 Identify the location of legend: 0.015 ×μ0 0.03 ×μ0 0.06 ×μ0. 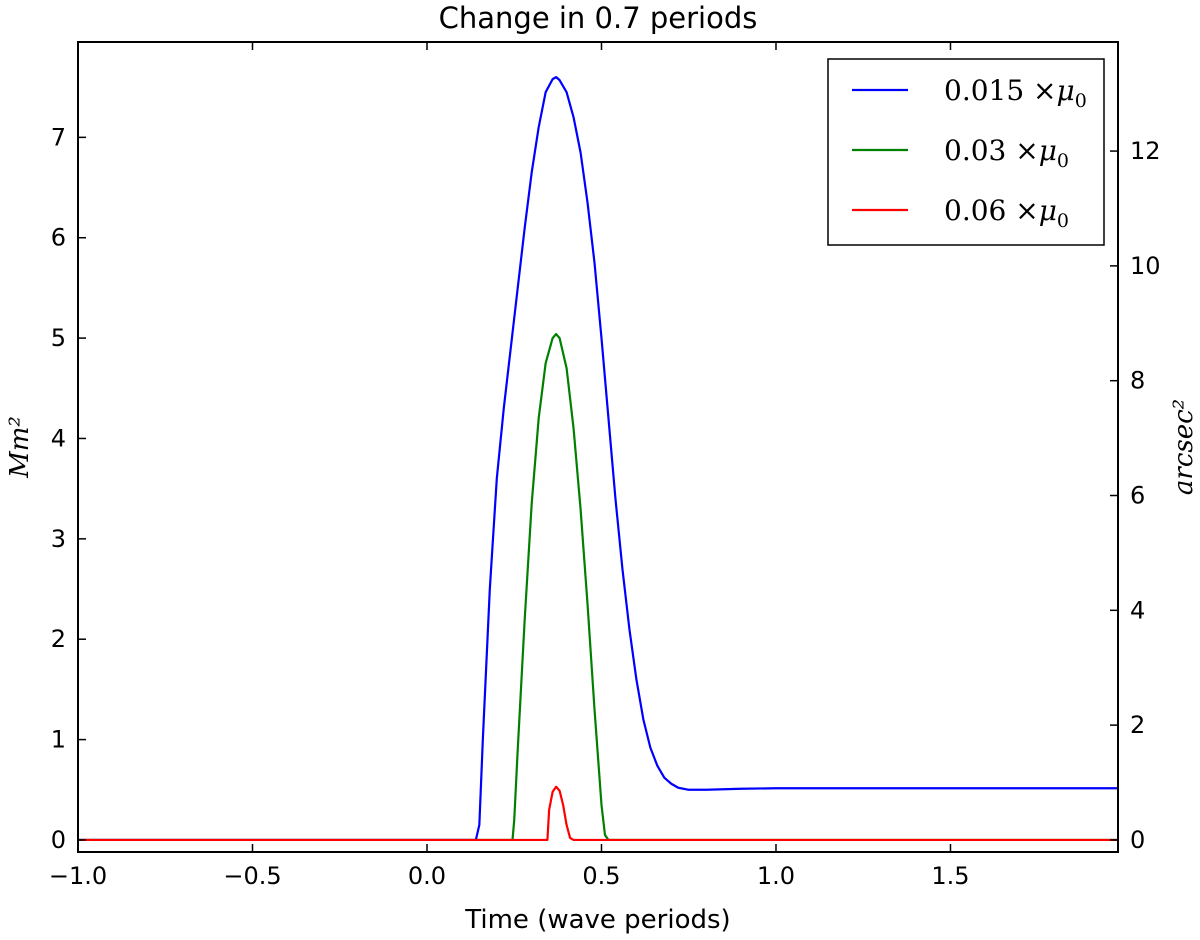
(966, 152).